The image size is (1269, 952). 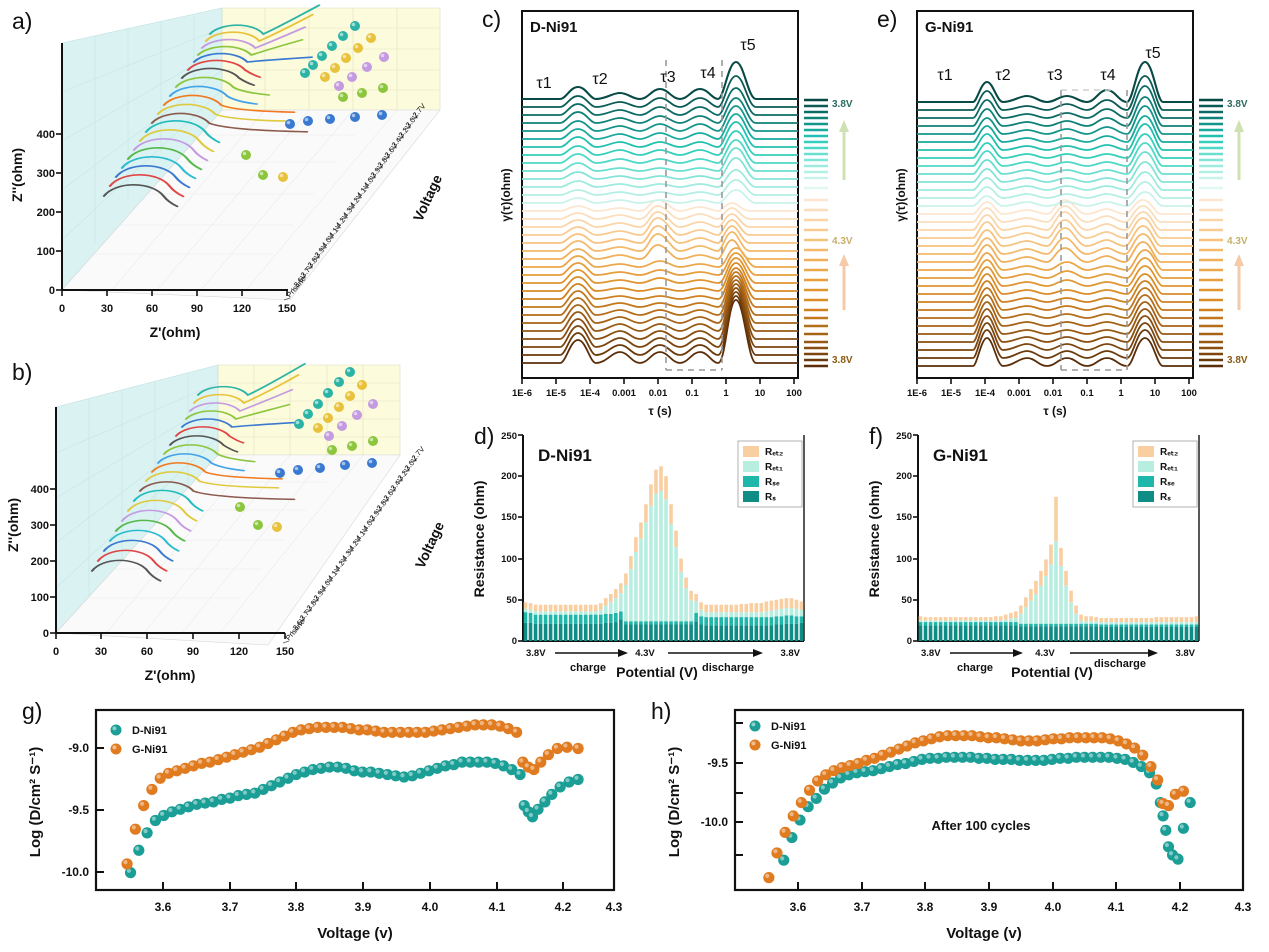 What do you see at coordinates (1116, 907) in the screenshot?
I see `panel-h-xtick-5: 4.1` at bounding box center [1116, 907].